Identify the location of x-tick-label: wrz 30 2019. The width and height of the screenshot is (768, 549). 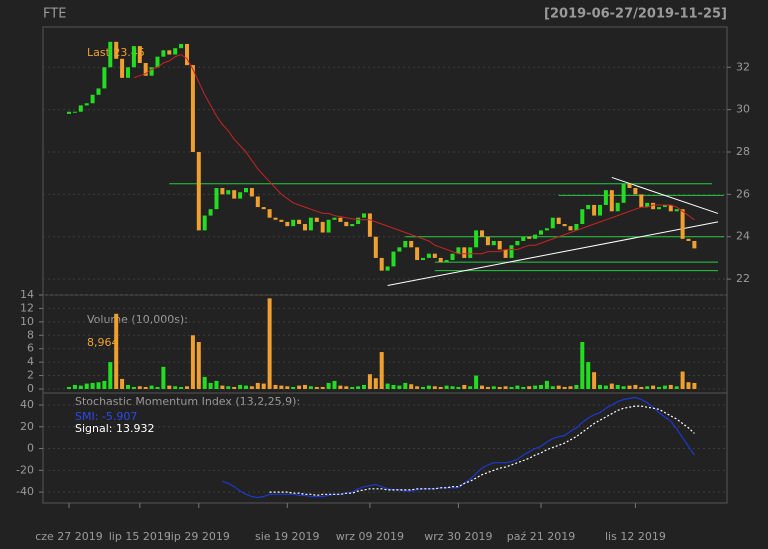
(458, 536).